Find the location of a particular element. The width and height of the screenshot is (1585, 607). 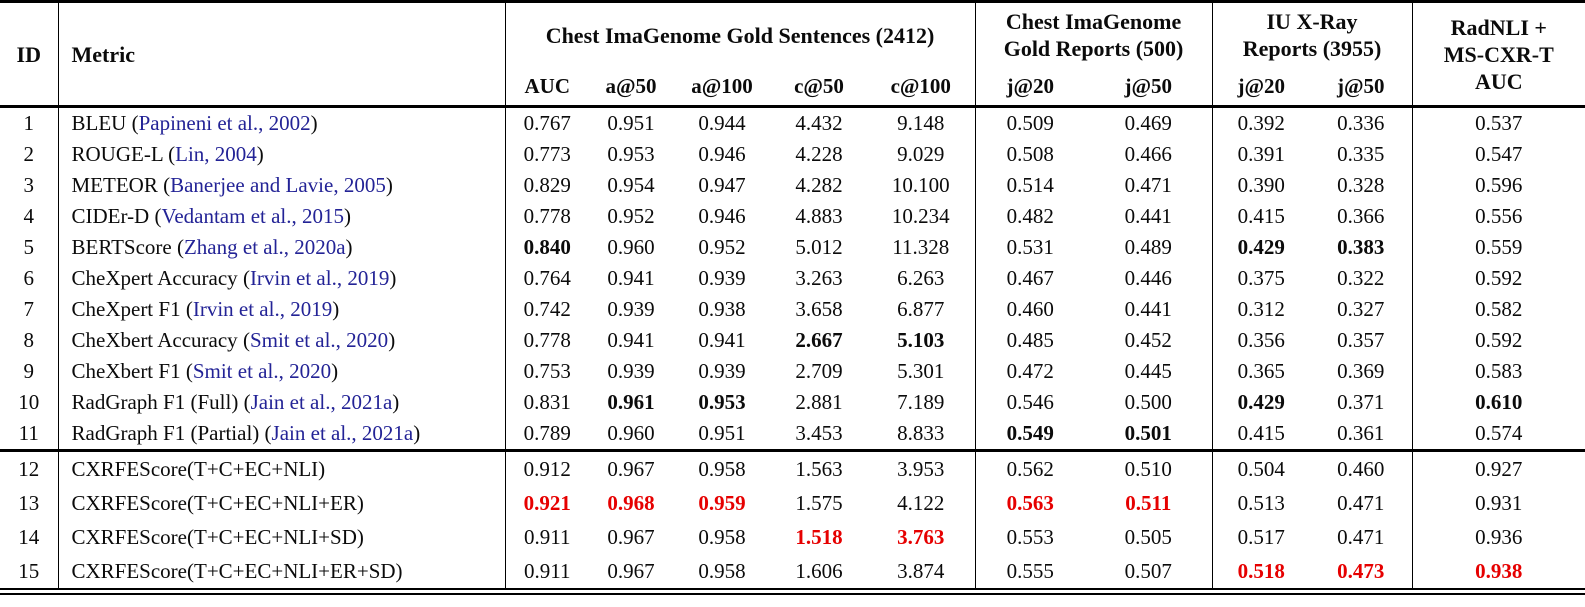

value-cell: 0.927 is located at coordinates (1498, 467).